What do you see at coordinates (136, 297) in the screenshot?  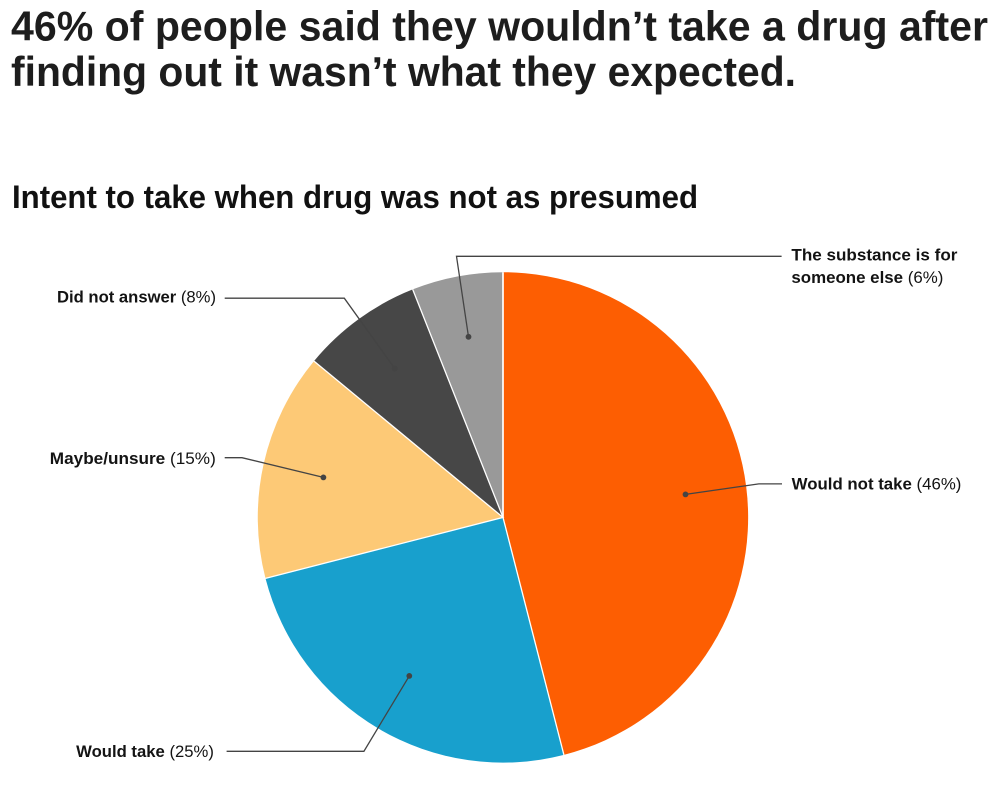 I see `svg-text: Did not answer (8%)` at bounding box center [136, 297].